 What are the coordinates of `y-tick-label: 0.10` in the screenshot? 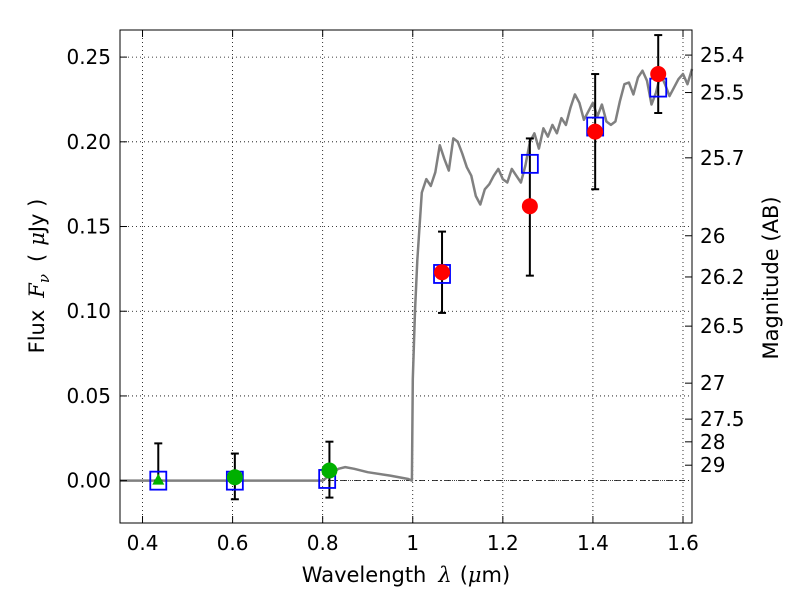 It's located at (88, 311).